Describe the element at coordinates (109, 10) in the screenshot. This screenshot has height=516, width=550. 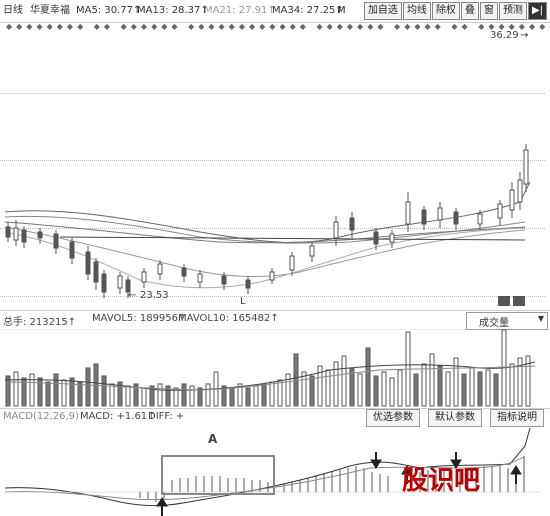
I see `ma5-label: MA5: 30.77↑` at that location.